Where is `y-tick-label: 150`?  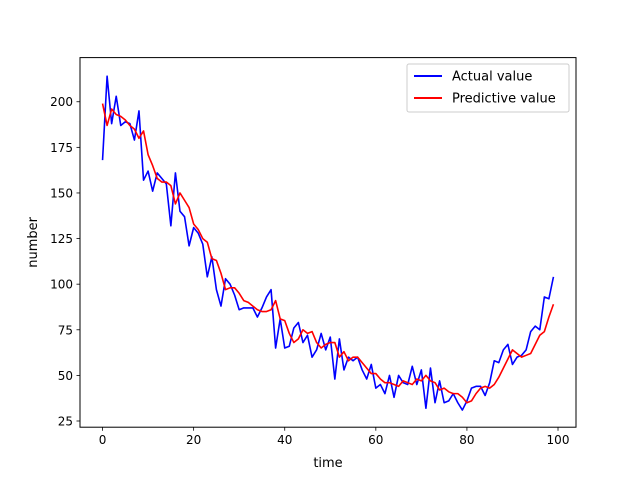 y-tick-label: 150 is located at coordinates (61, 193).